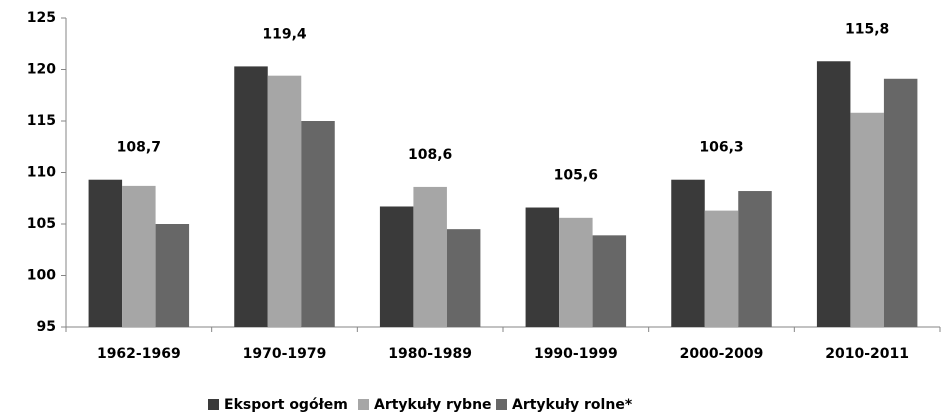 This screenshot has width=947, height=417. Describe the element at coordinates (284, 34) in the screenshot. I see `data-label: 119,4` at that location.